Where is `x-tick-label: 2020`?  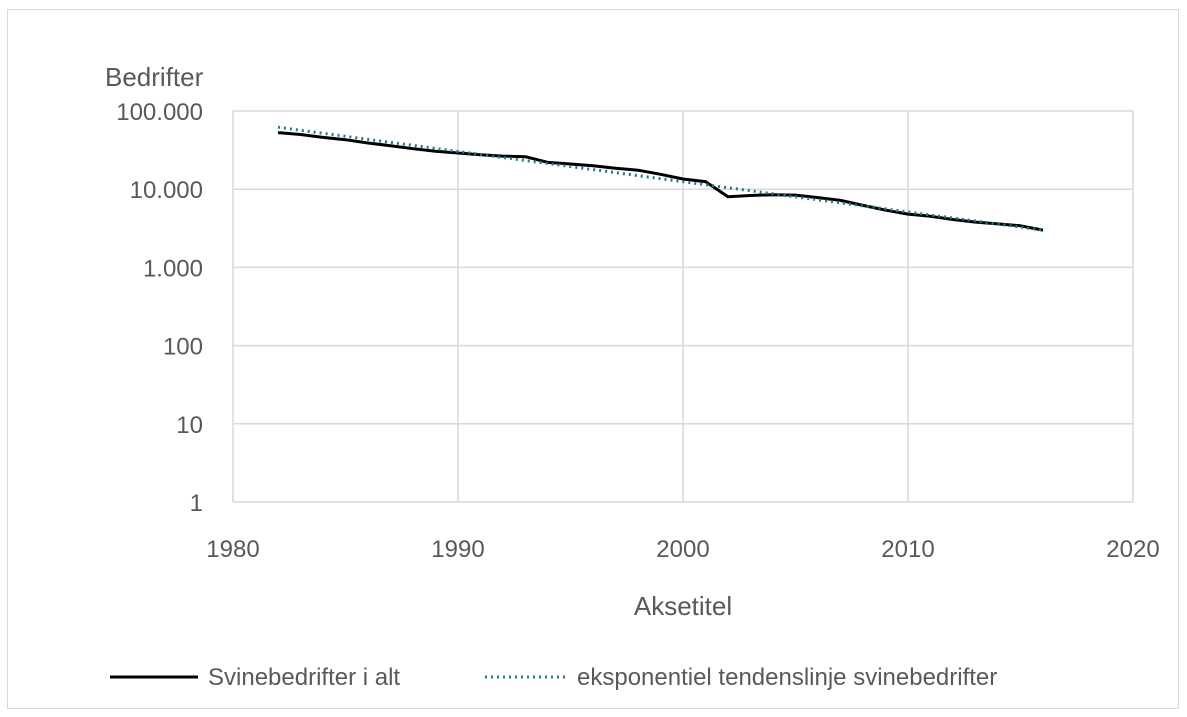
x-tick-label: 2020 is located at coordinates (1132, 549).